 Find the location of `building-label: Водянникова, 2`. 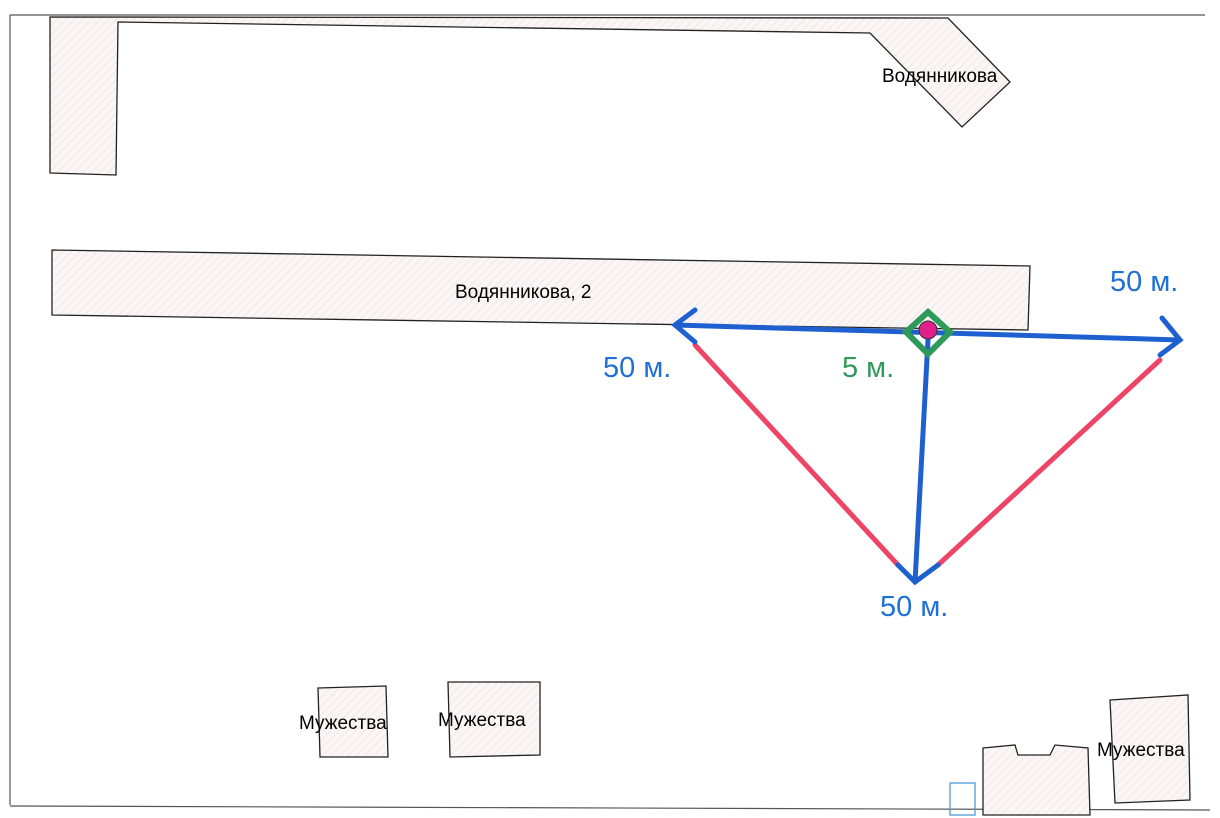

building-label: Водянникова, 2 is located at coordinates (523, 292).